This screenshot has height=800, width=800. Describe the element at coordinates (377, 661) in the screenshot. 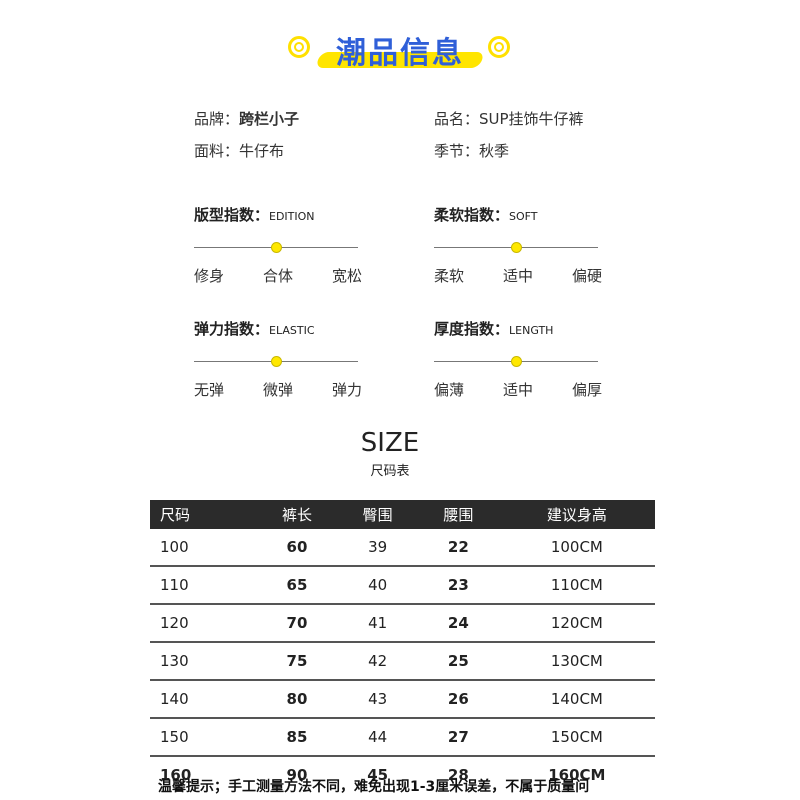

I see `table-cell: 42` at that location.